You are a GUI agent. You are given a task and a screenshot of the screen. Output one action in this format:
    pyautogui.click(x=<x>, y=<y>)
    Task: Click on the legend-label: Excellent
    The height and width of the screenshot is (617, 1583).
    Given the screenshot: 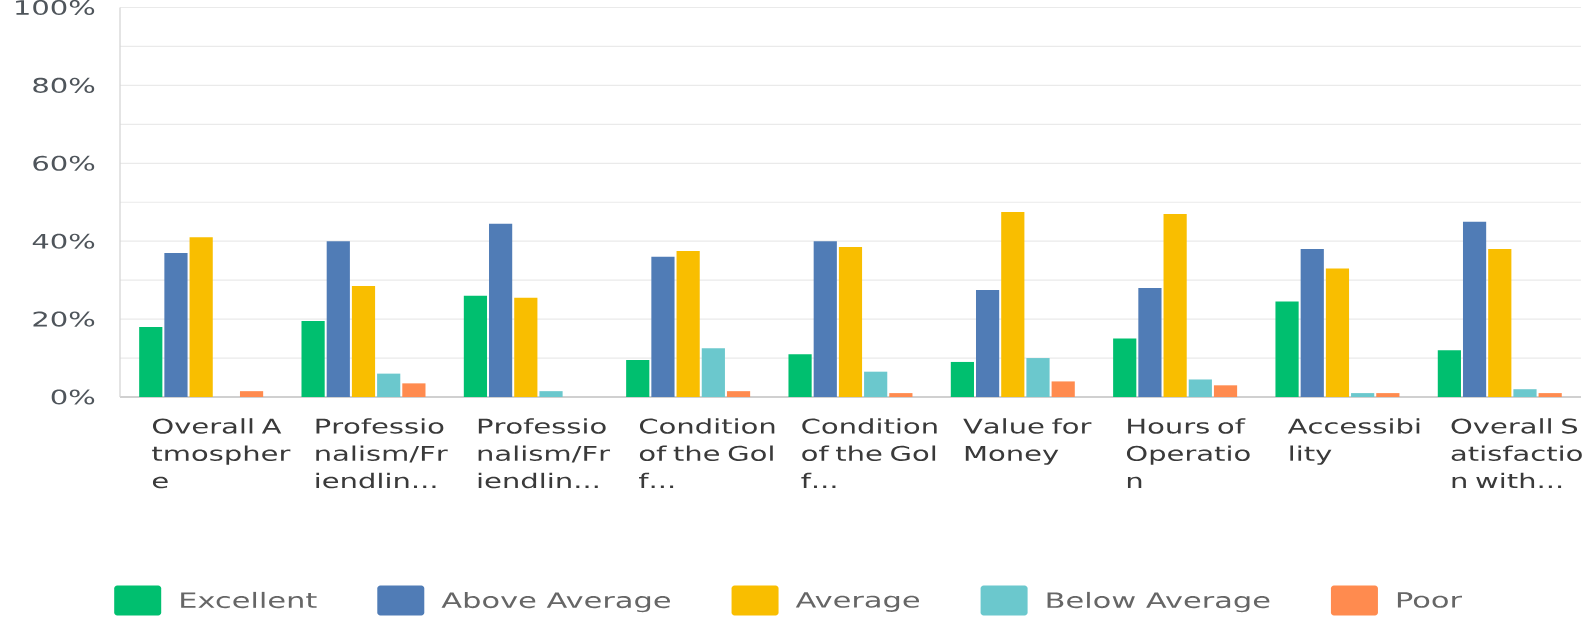 What is the action you would take?
    pyautogui.click(x=249, y=600)
    